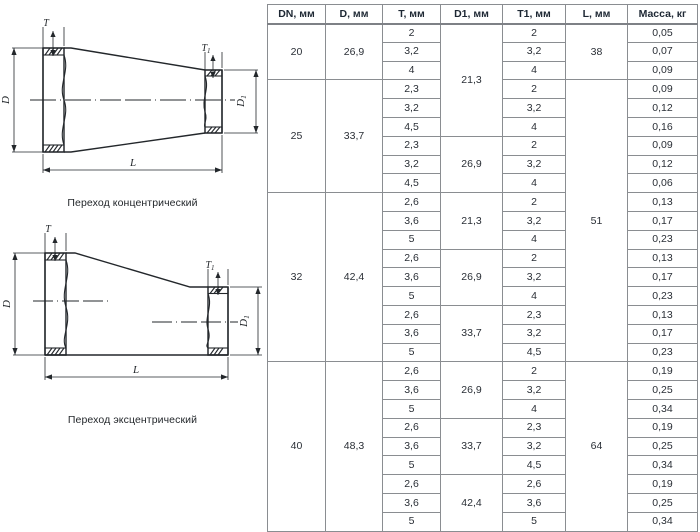 This screenshot has height=532, width=700. Describe the element at coordinates (354, 14) in the screenshot. I see `header-cell-d: D, мм` at that location.